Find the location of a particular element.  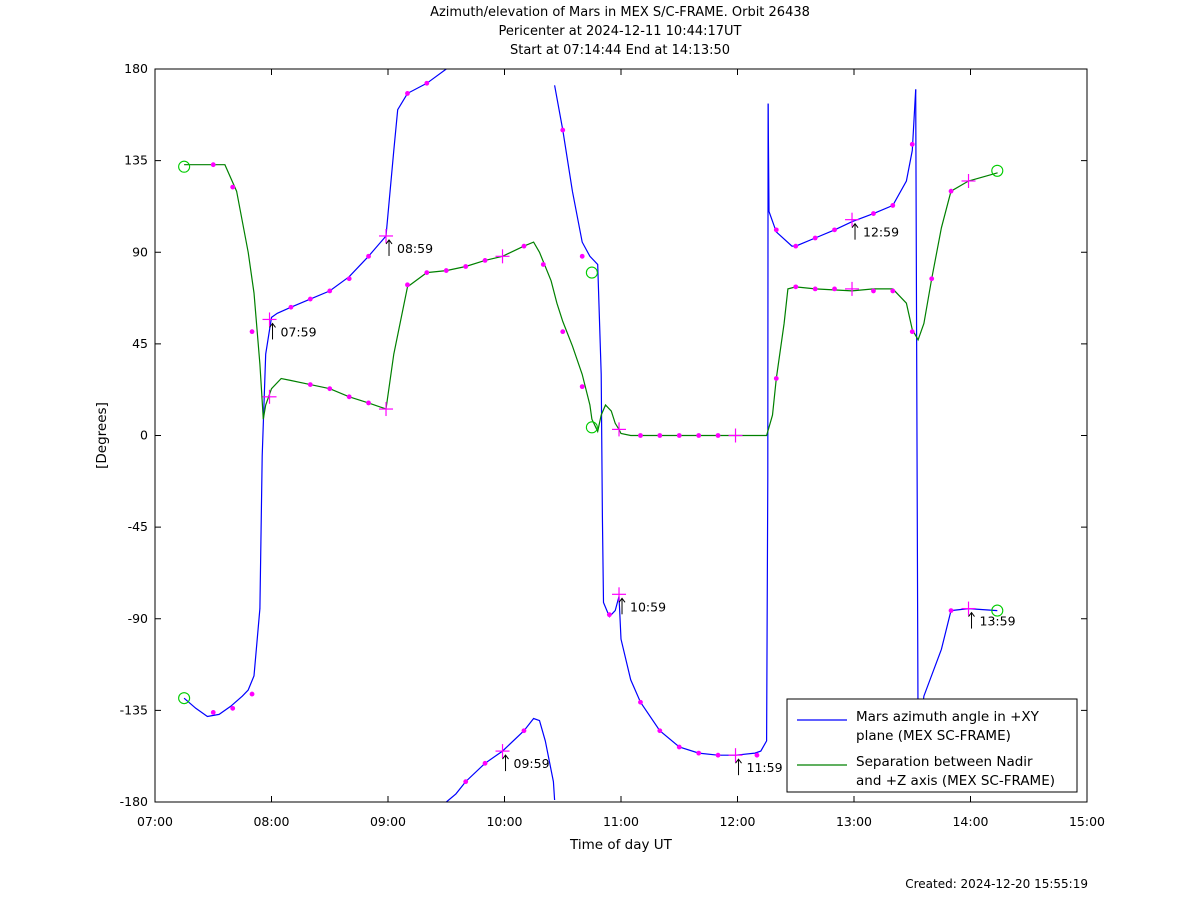

pericenter-subtitle: Pericenter at 2024-12-11 10:44:17UT is located at coordinates (620, 31).